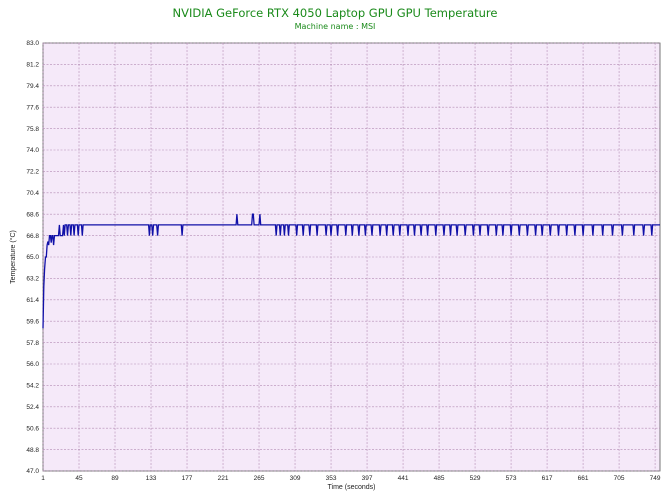 Image resolution: width=670 pixels, height=503 pixels. I want to click on y-tick-label: 56.0, so click(32, 364).